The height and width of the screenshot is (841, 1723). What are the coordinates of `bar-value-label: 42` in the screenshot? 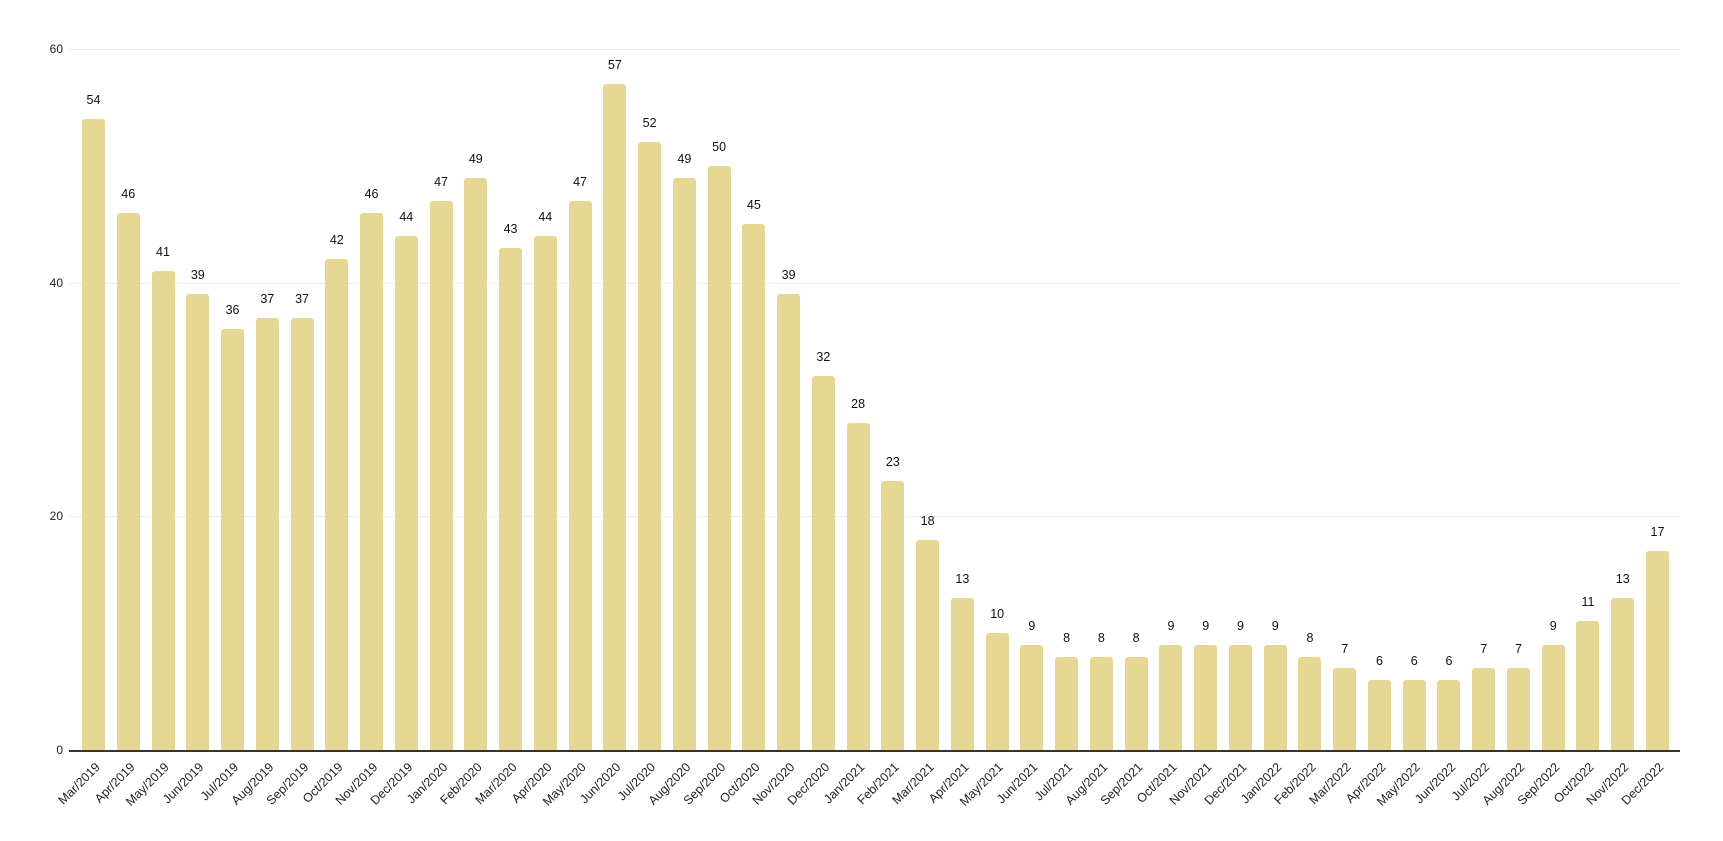 It's located at (336, 240).